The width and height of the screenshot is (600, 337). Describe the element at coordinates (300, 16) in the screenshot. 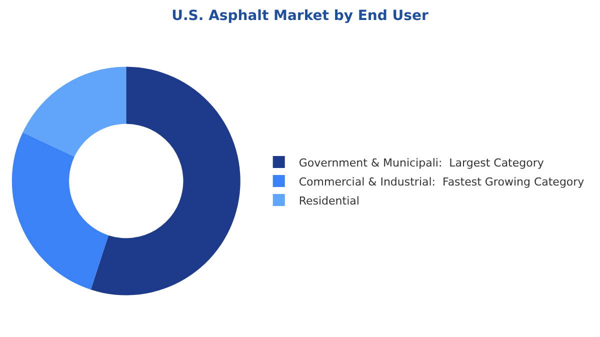

I see `chart-title: U.S. Asphalt Market by End User` at that location.